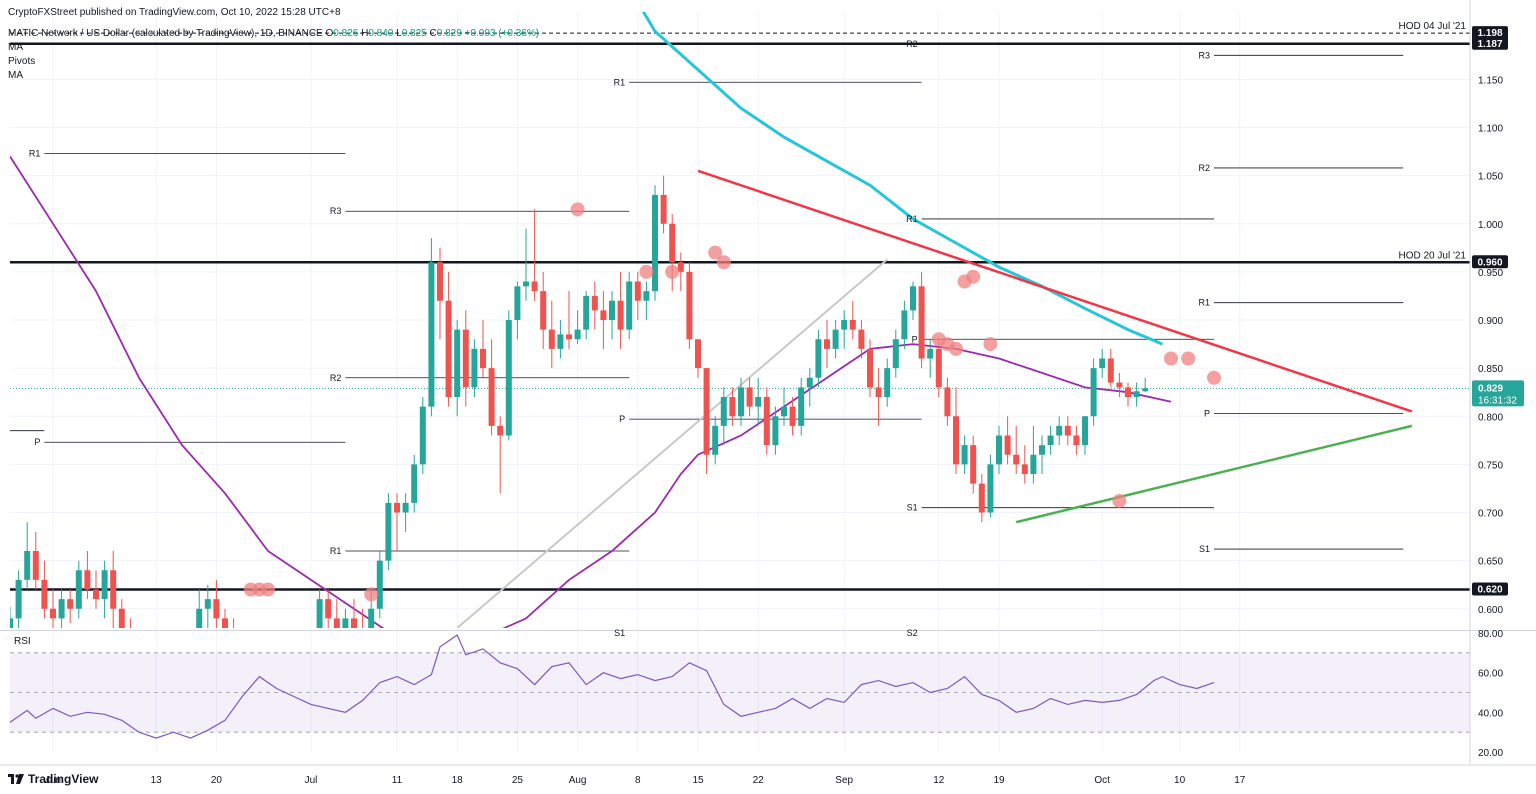  I want to click on price-tick-label: 0.800, so click(1490, 417).